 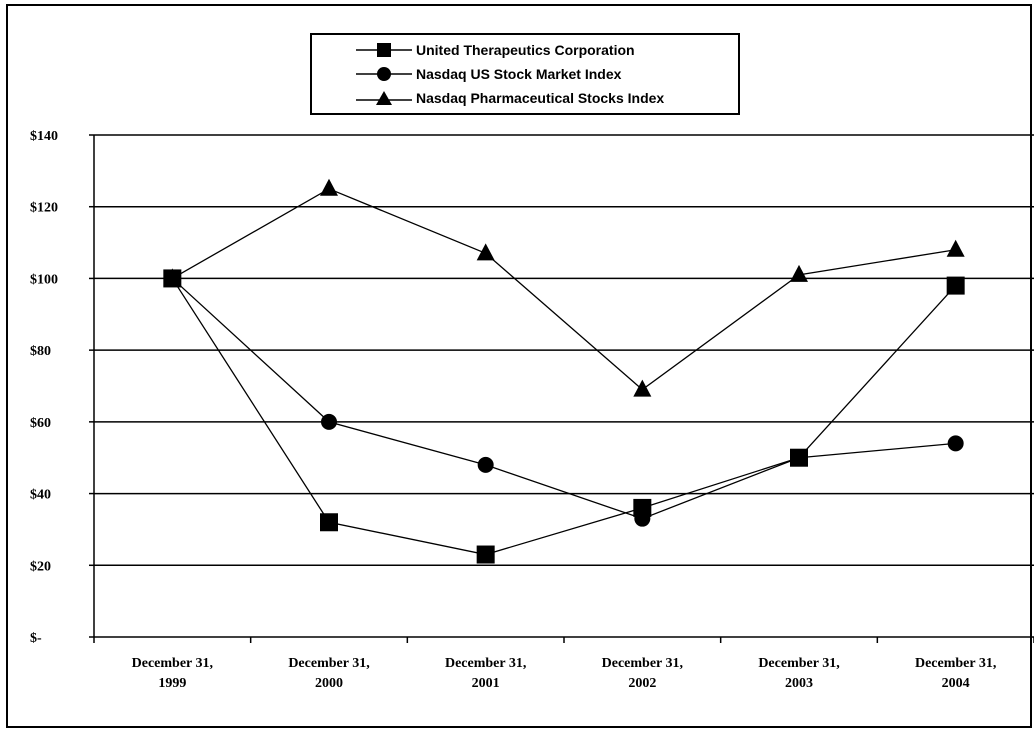 What do you see at coordinates (40, 566) in the screenshot?
I see `y-tick-label: $20` at bounding box center [40, 566].